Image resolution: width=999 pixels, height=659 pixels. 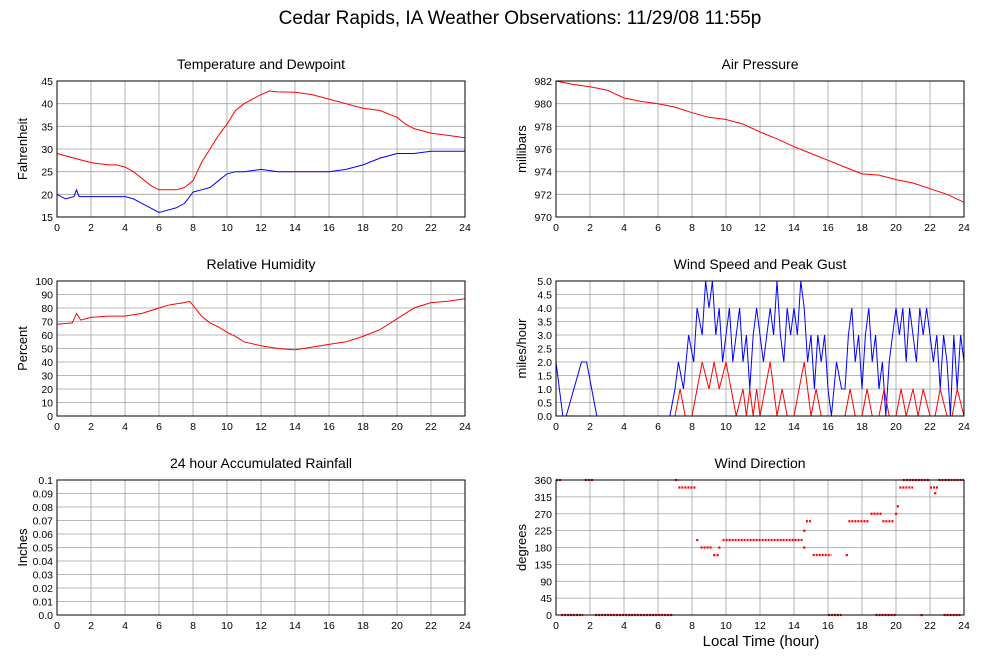 I want to click on rain-ytick-label: 0.06, so click(x=43, y=535).